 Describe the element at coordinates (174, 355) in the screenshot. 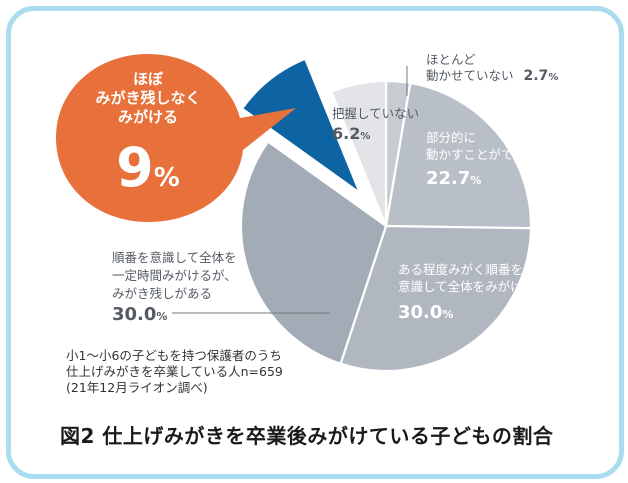

I see `survey-note-line1: 小1〜小6の子どもを持つ保護者のうち` at that location.